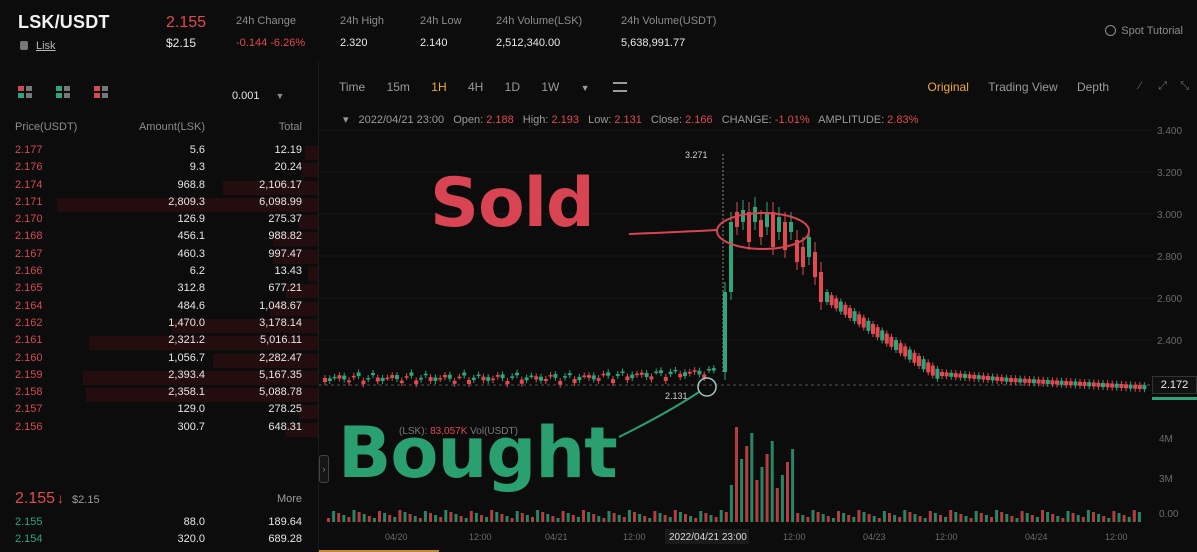  Describe the element at coordinates (159, 360) in the screenshot. I see `orderbook-row: 2.160 1,056.7 2,282.47` at that location.